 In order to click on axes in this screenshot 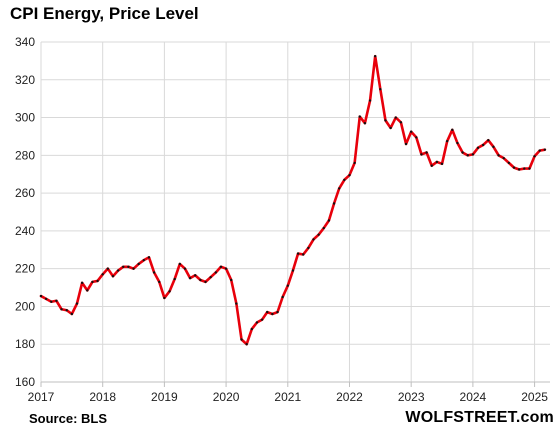, I will do `click(295, 384)`.